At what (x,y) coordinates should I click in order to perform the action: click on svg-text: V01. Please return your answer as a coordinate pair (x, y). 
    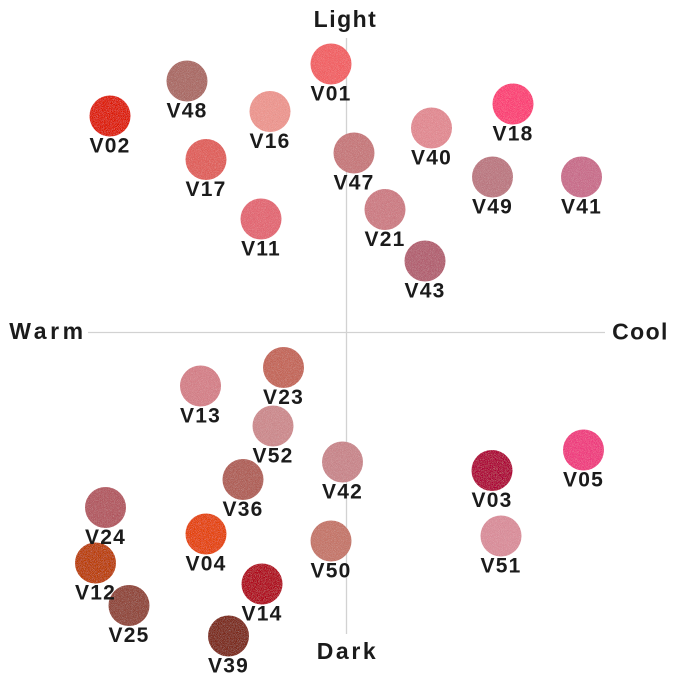
    Looking at the image, I should click on (331, 94).